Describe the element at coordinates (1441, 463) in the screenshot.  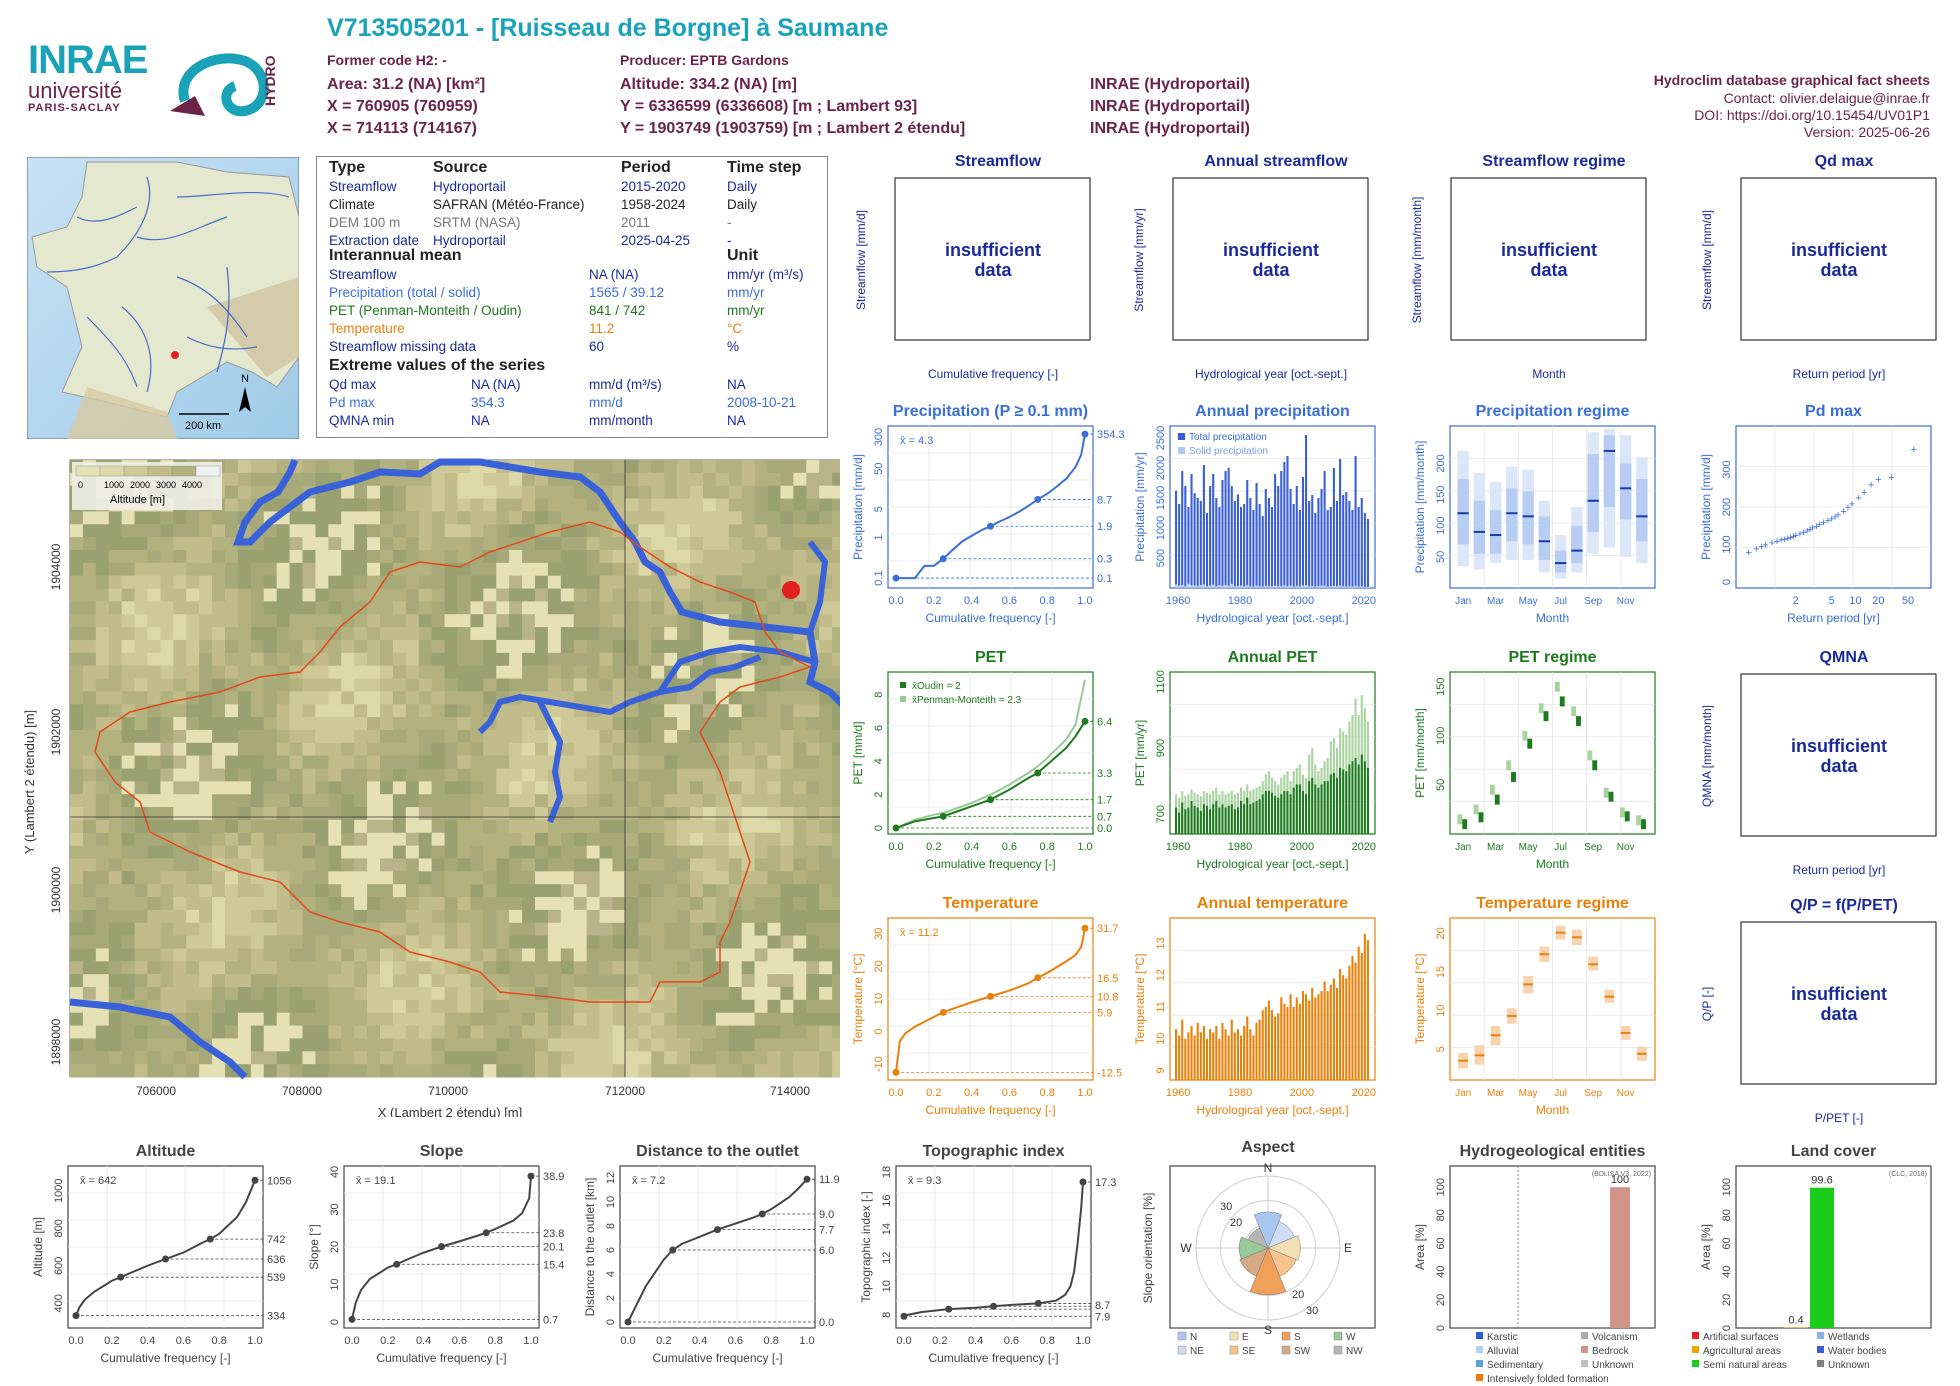
I see `y-tick-label: 200` at that location.